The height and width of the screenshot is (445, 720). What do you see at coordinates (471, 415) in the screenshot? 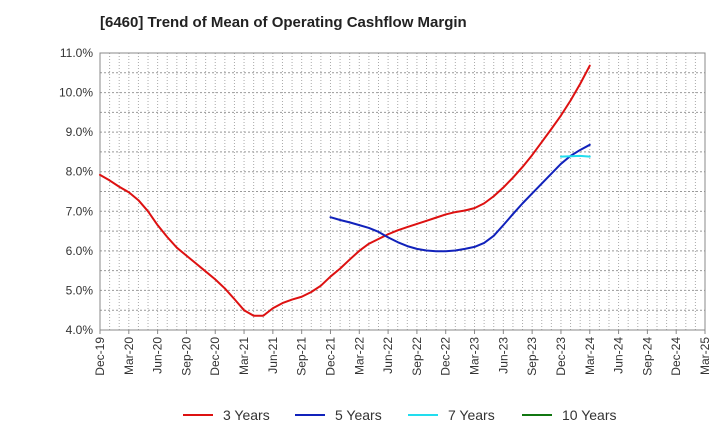
I see `legend-label: 7 Years` at bounding box center [471, 415].